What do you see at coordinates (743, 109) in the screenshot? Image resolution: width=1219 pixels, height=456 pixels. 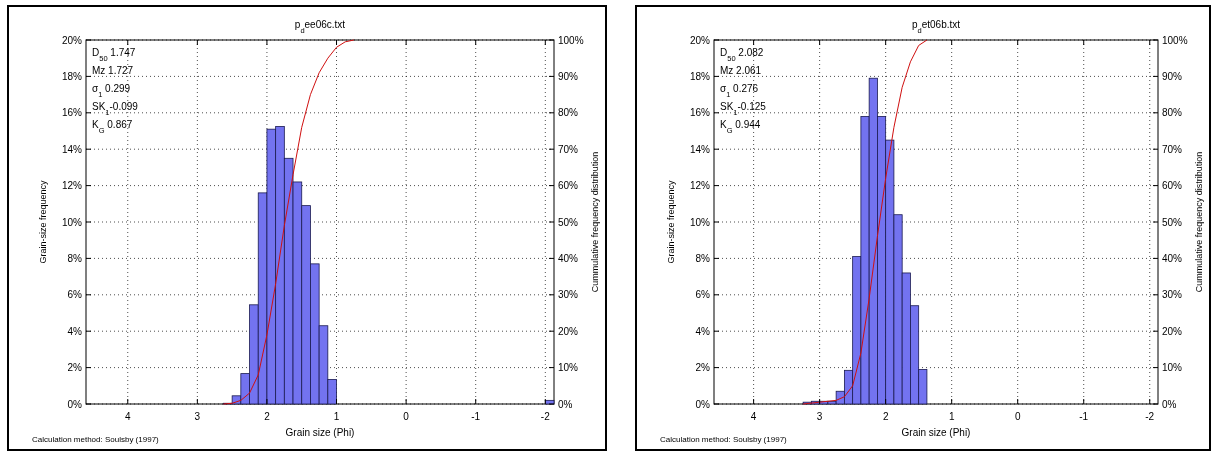 I see `annotation: SK$_{1}$-0.125` at bounding box center [743, 109].